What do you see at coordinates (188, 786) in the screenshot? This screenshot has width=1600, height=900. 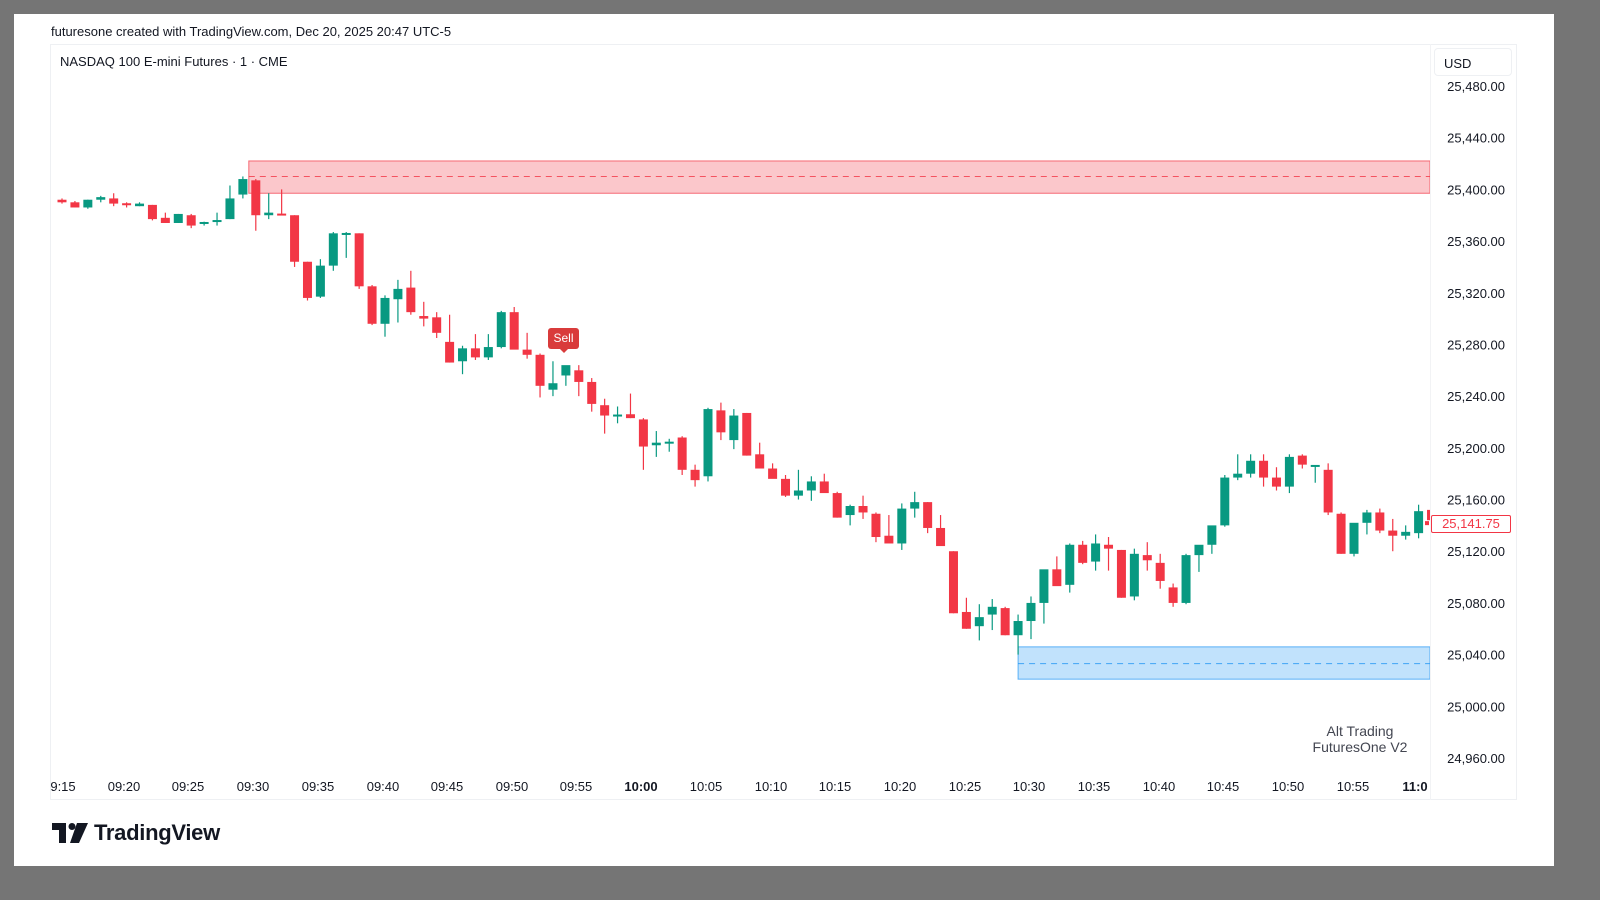 I see `time-tick-label: 09:25` at bounding box center [188, 786].